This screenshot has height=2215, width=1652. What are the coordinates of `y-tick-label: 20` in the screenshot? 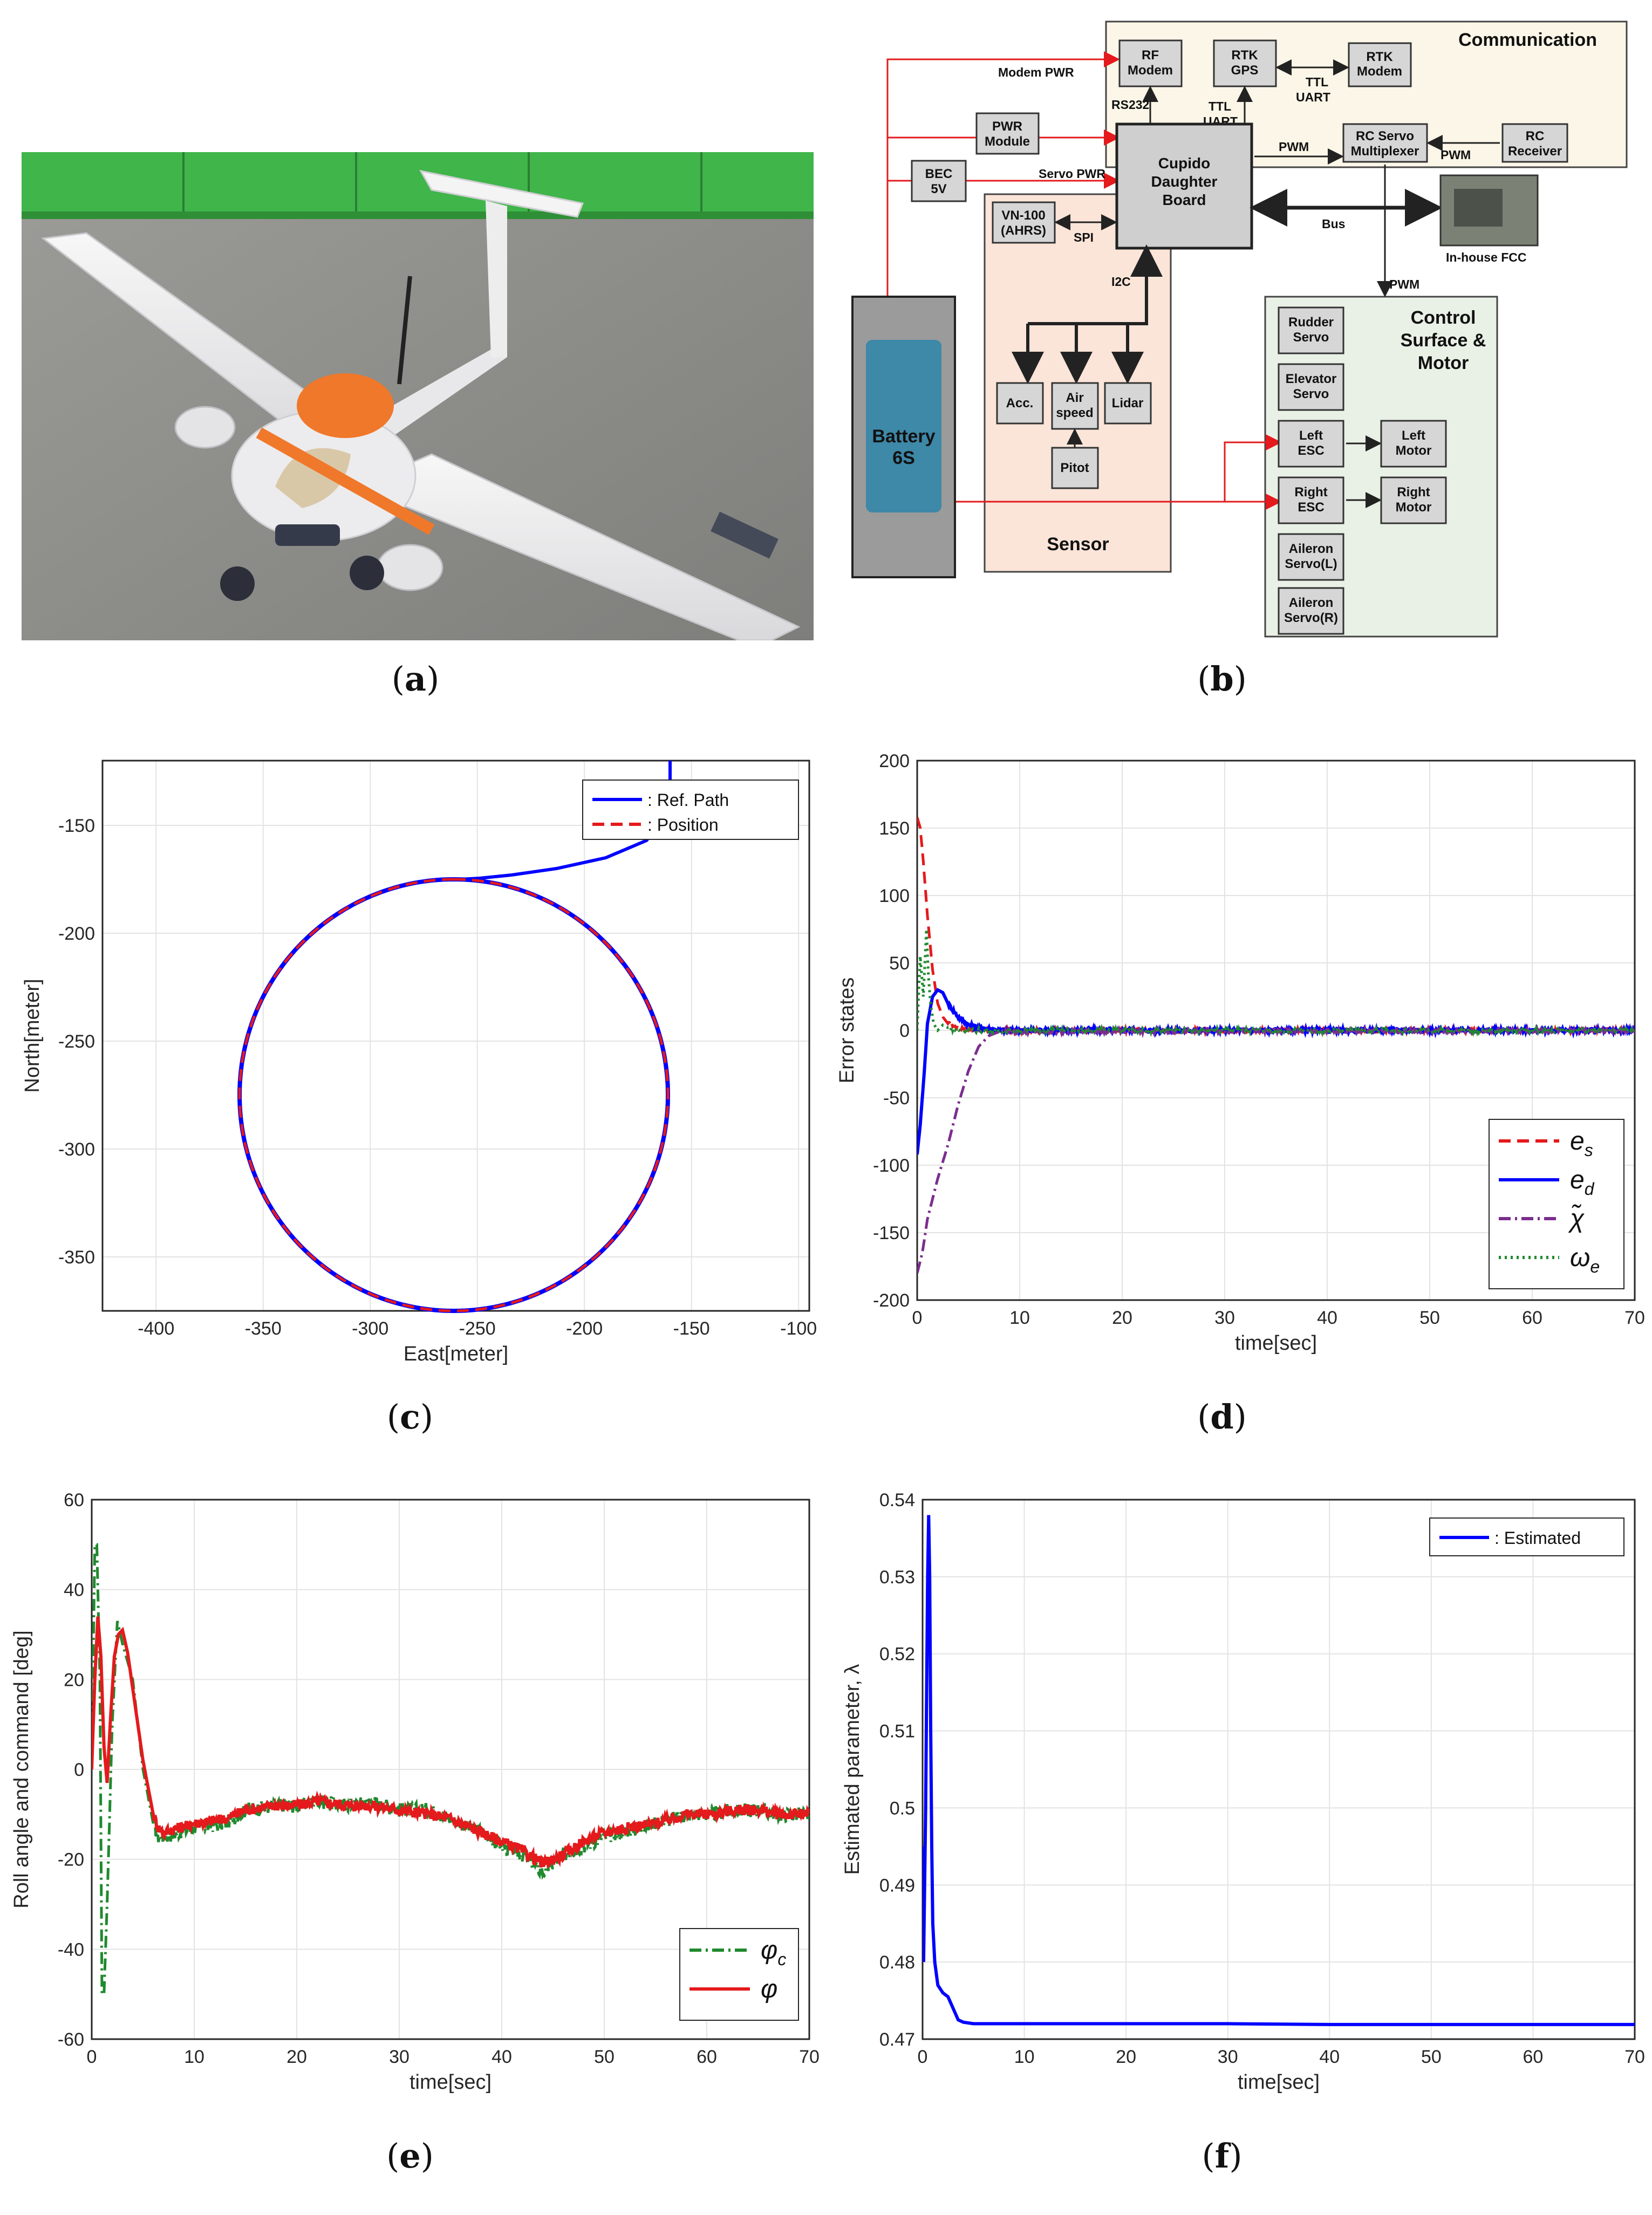 It's located at (74, 1680).